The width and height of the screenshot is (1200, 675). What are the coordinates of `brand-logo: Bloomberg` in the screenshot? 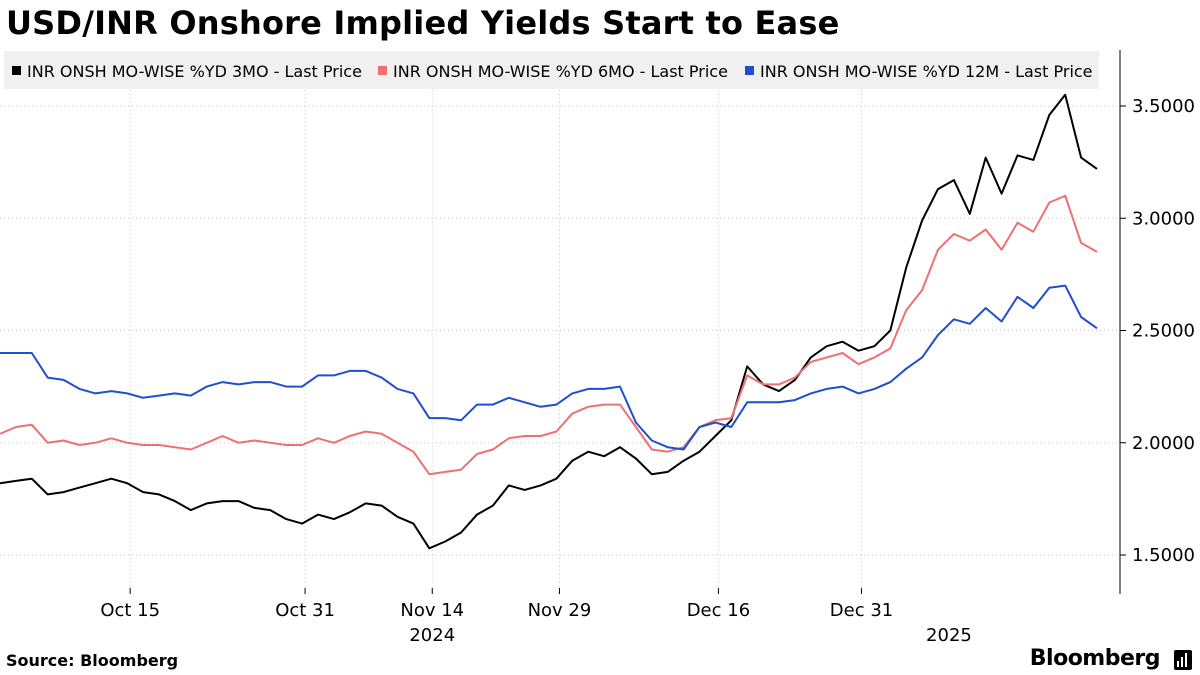 It's located at (1095, 658).